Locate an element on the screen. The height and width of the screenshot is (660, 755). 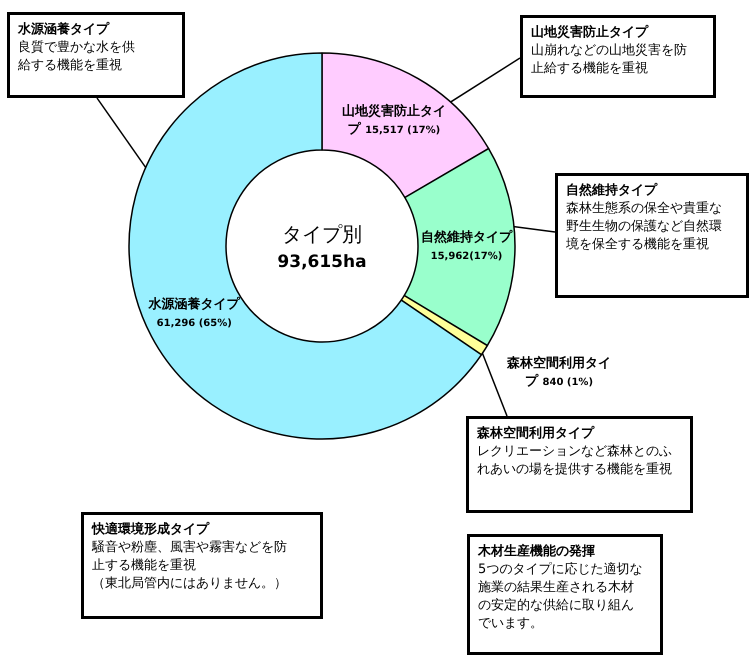
text: タイプ別 is located at coordinates (322, 234).